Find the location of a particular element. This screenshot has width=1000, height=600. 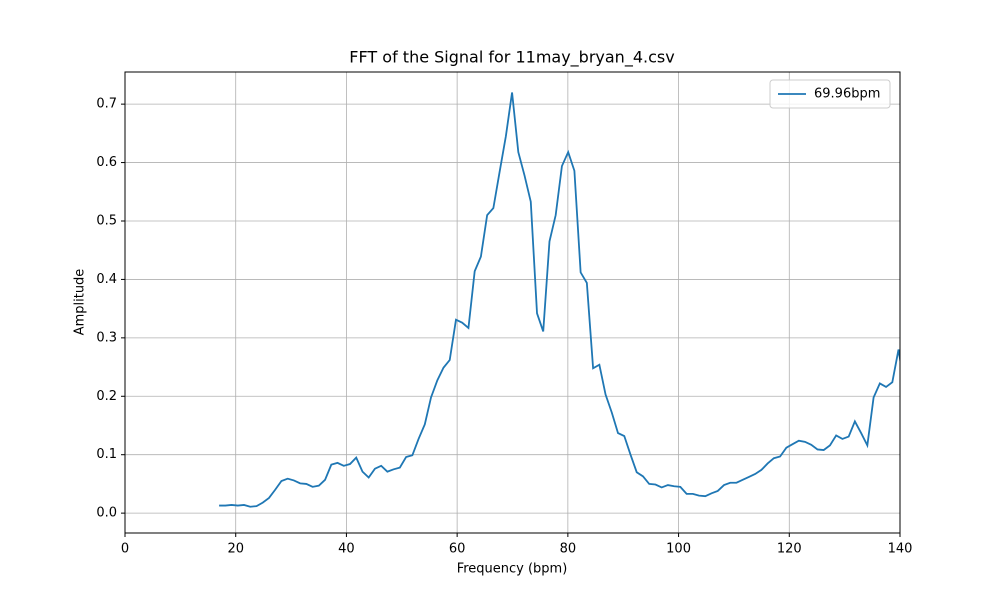

legend: 69.96bpm is located at coordinates (830, 94).